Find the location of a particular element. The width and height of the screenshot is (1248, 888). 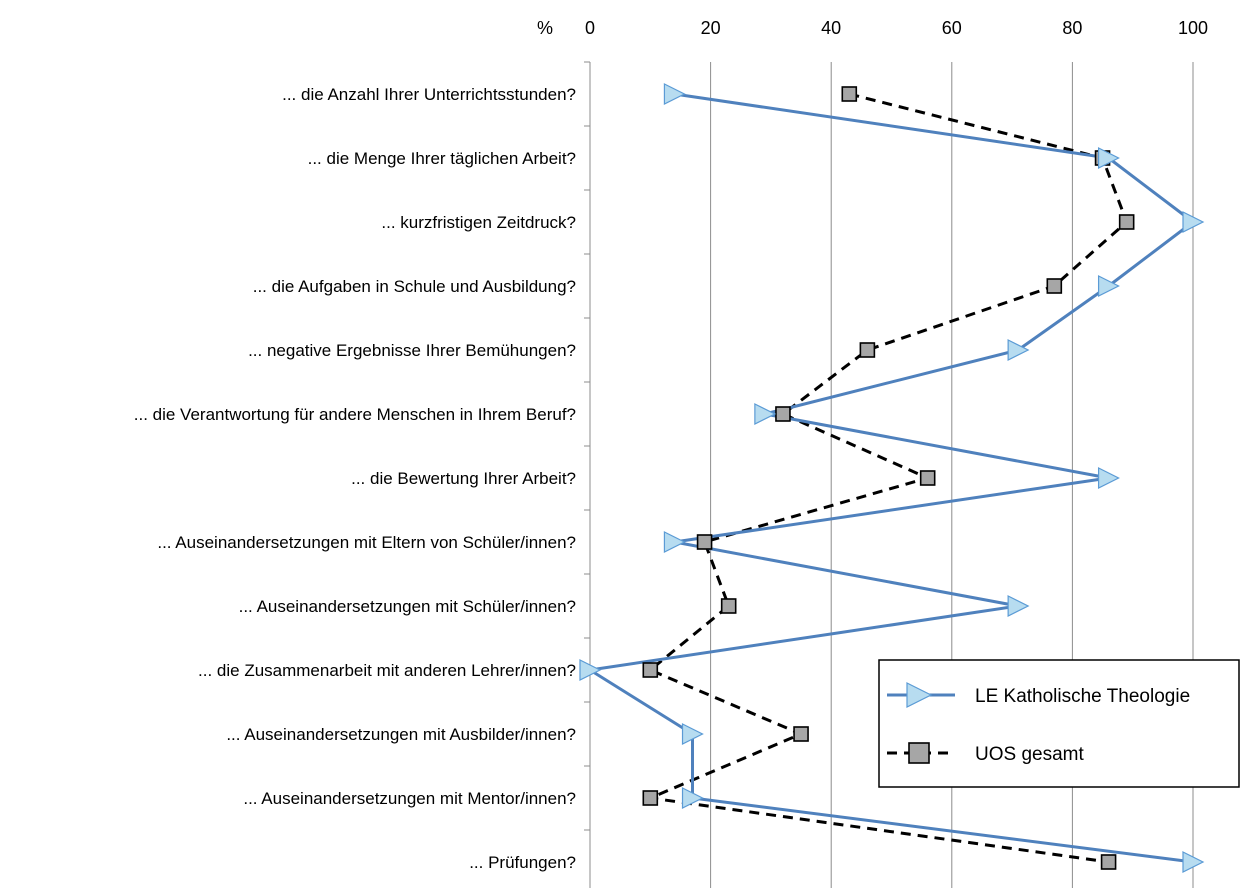

legend-label: UOS gesamt is located at coordinates (1029, 754).